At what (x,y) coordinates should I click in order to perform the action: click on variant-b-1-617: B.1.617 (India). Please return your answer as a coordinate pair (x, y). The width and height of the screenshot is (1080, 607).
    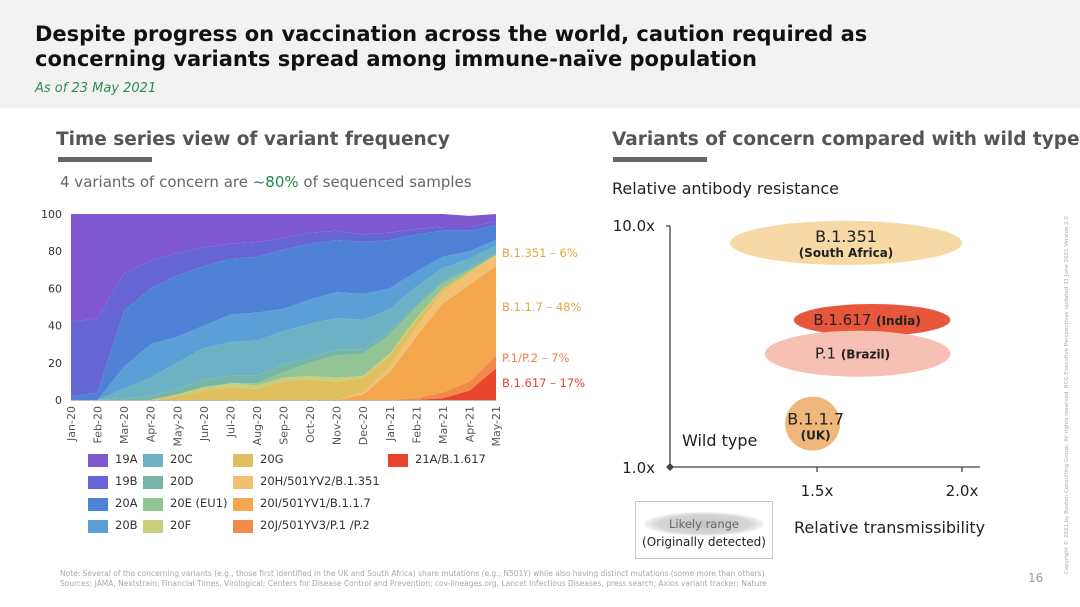
    Looking at the image, I should click on (872, 319).